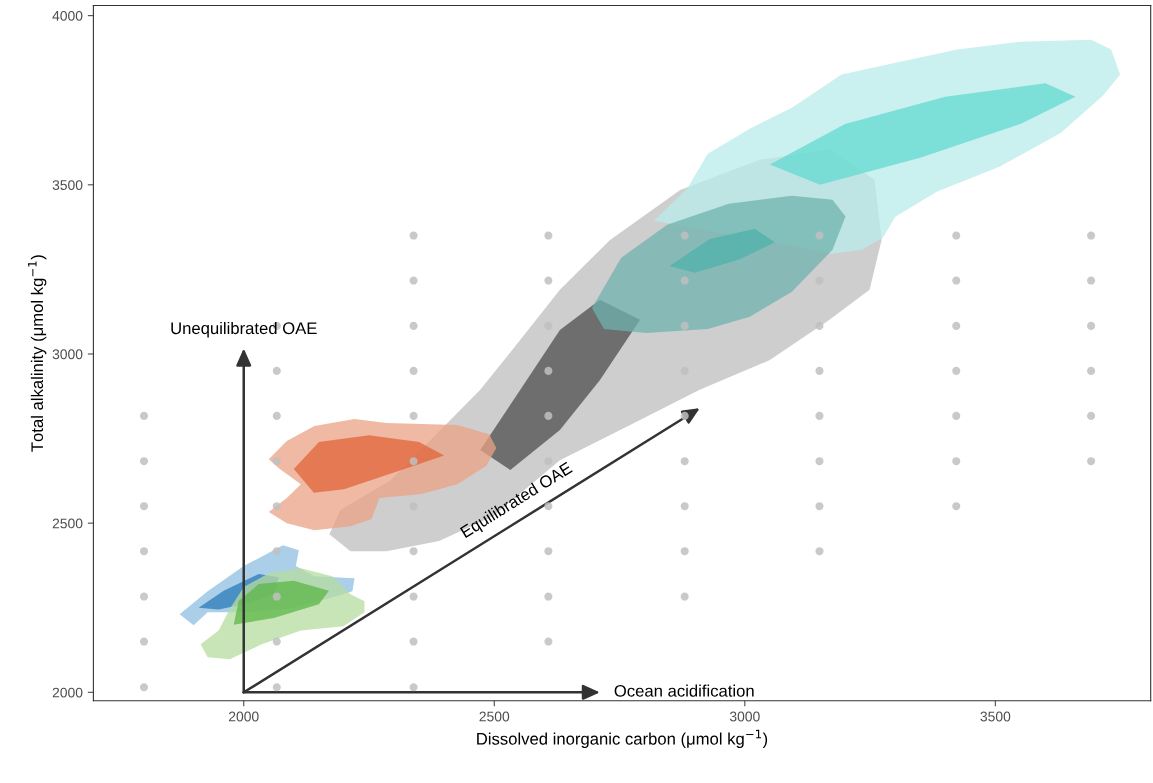 The height and width of the screenshot is (783, 1153). Describe the element at coordinates (243, 716) in the screenshot. I see `x-tick-label: 2000` at that location.